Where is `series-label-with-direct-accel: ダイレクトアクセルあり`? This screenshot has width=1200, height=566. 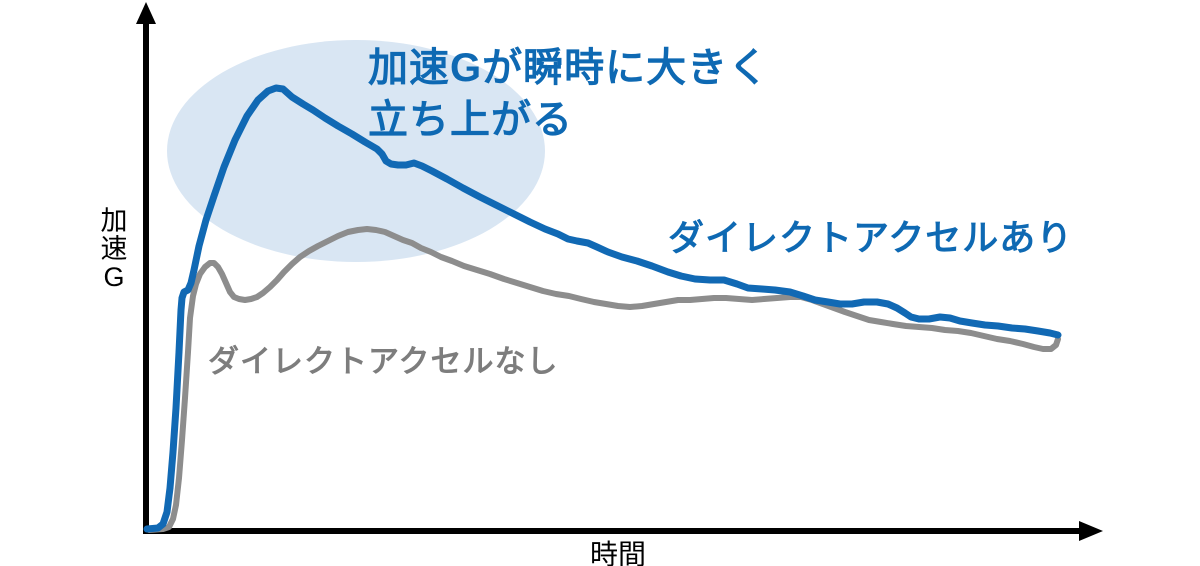 series-label-with-direct-accel: ダイレクトアクセルあり is located at coordinates (871, 237).